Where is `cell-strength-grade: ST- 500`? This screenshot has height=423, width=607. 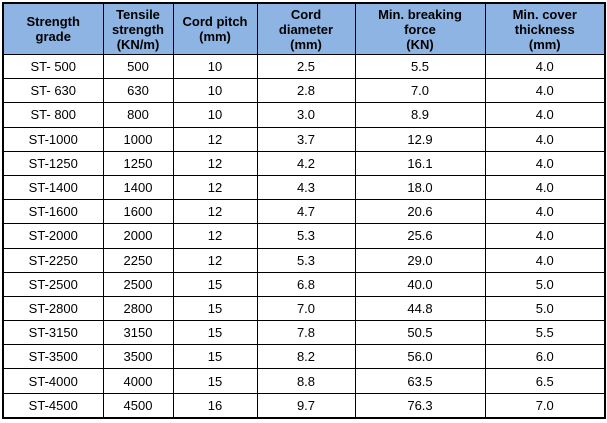
cell-strength-grade: ST- 500 is located at coordinates (53, 66).